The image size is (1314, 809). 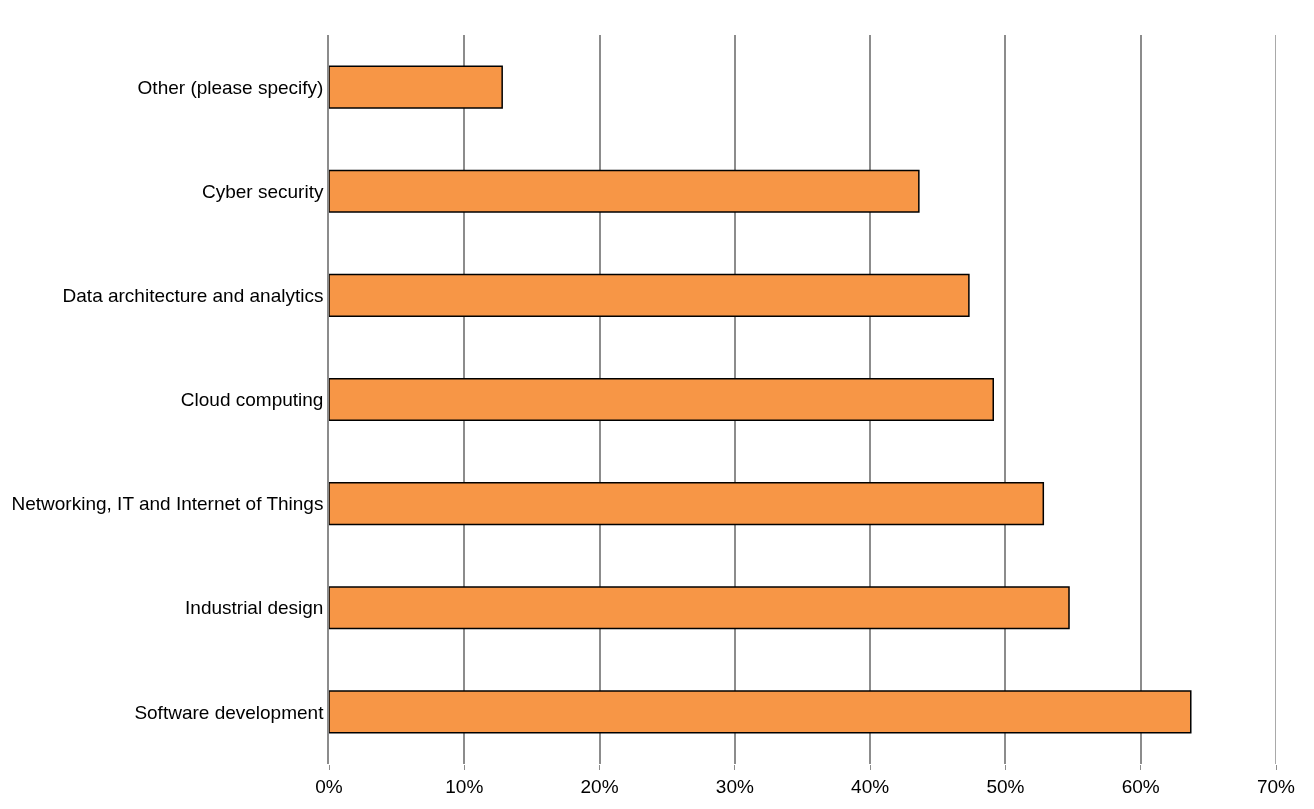 I want to click on y-tick-label: Software development, so click(x=229, y=712).